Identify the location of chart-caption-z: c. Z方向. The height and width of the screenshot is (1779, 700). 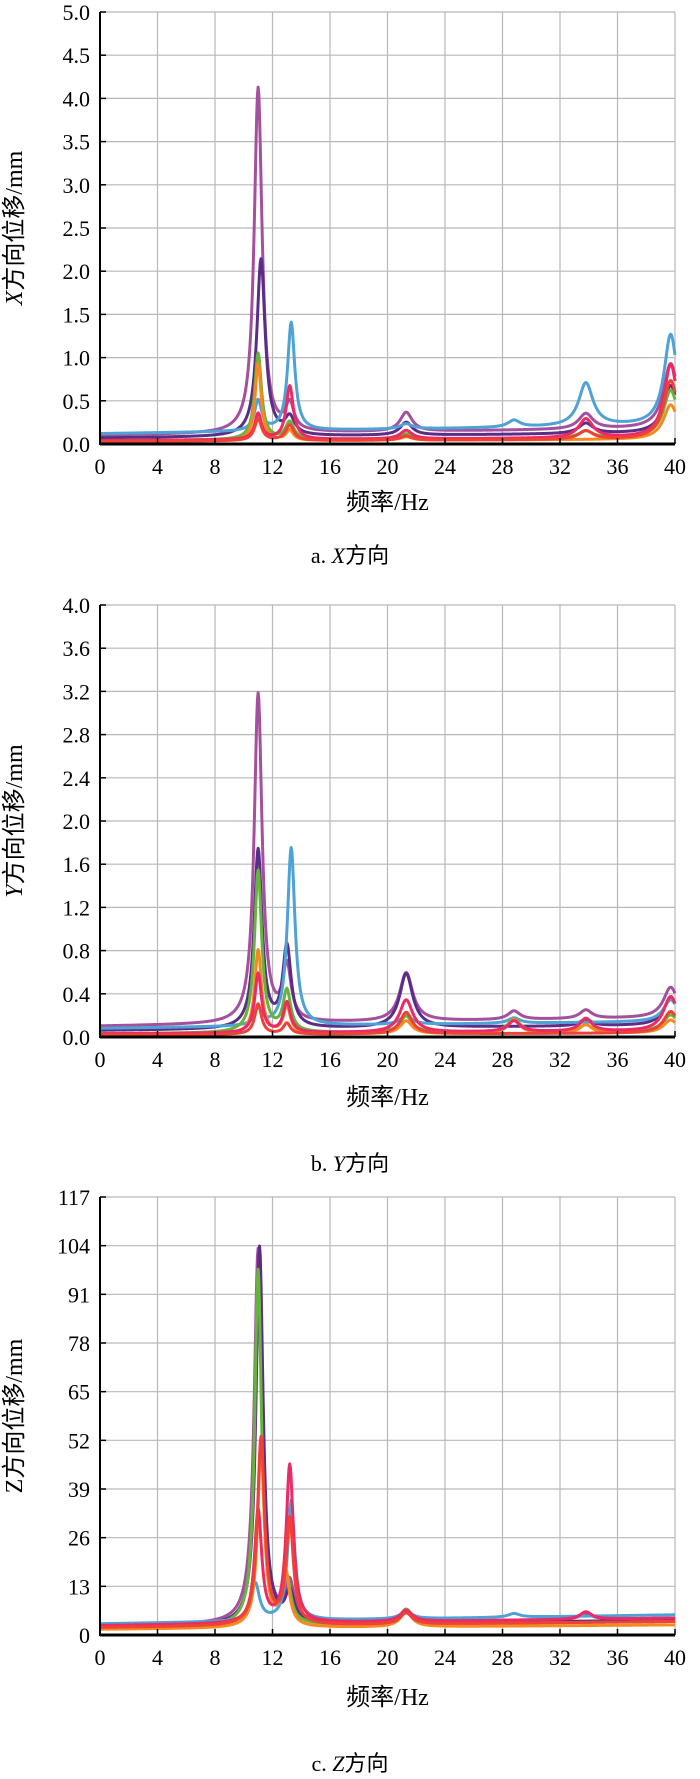
(350, 1762).